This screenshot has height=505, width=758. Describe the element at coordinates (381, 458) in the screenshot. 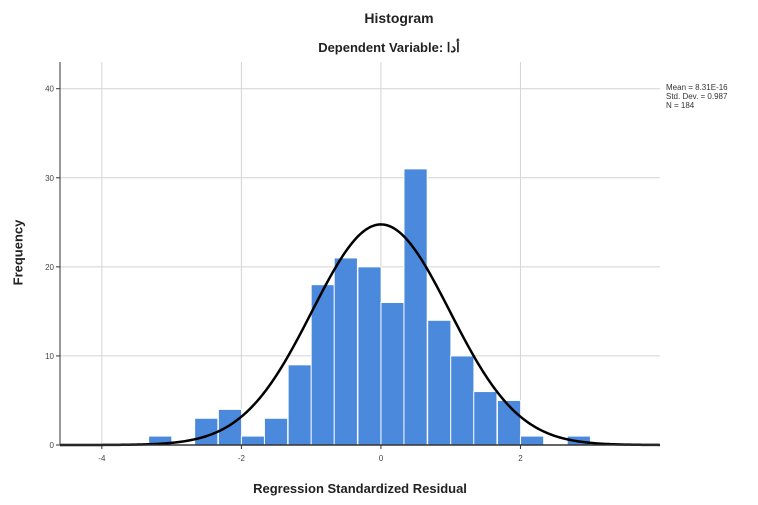

I see `x-tick-label: 0` at that location.